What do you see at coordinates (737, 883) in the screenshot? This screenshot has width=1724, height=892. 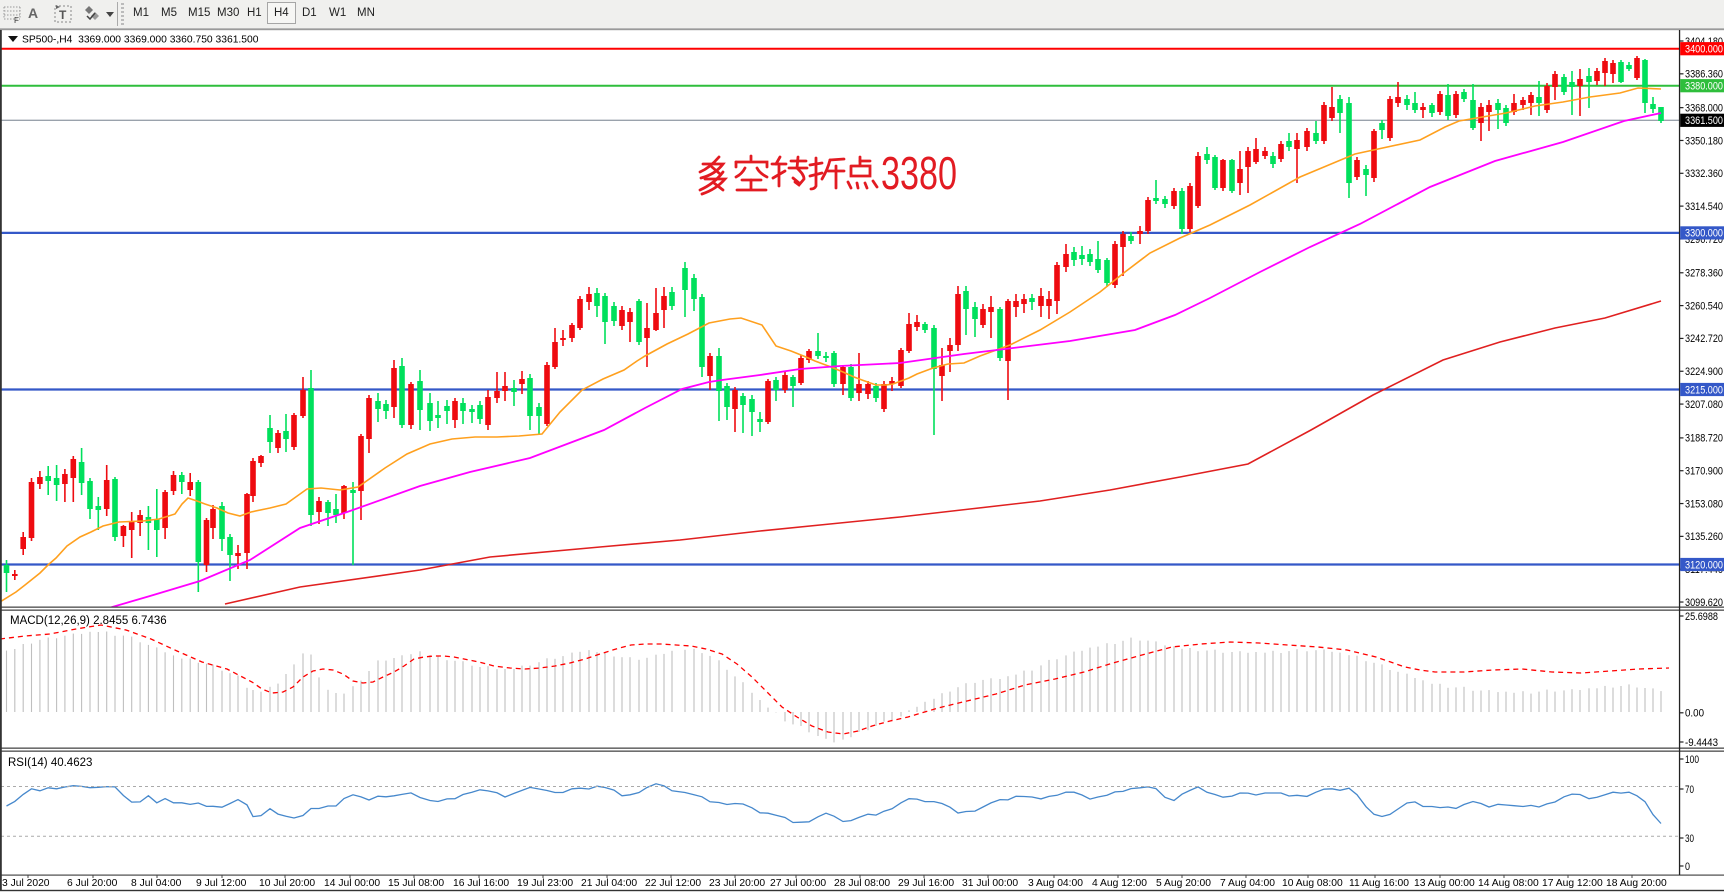 I see `svg-text: 23 Jul 20:00` at bounding box center [737, 883].